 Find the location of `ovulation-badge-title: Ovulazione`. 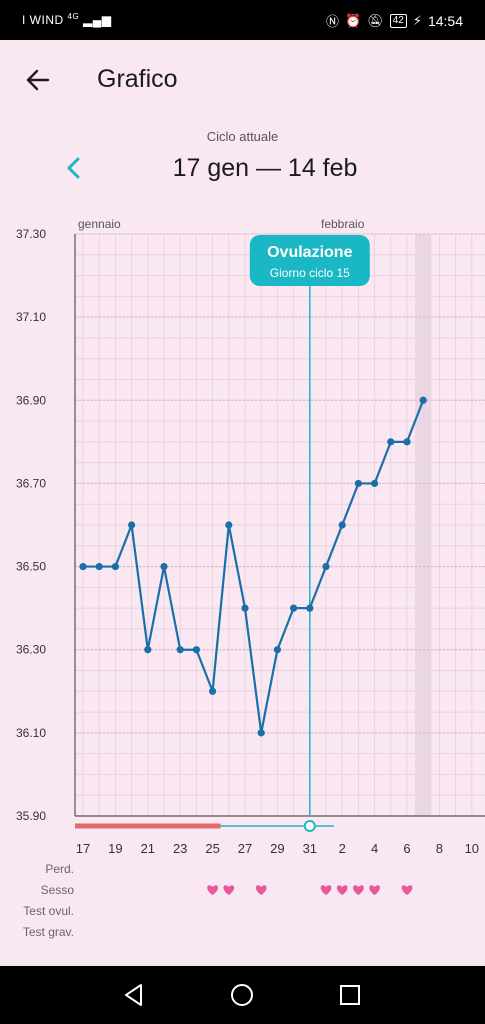

ovulation-badge-title: Ovulazione is located at coordinates (309, 252).